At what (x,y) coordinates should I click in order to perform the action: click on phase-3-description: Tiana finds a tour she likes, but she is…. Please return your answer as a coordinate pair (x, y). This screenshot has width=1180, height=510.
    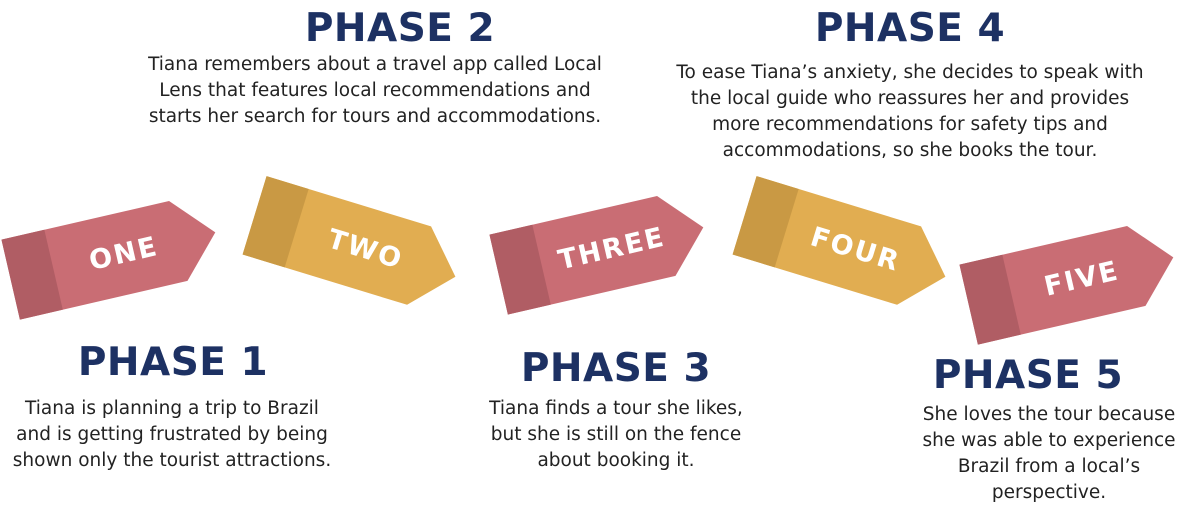
    Looking at the image, I should click on (616, 434).